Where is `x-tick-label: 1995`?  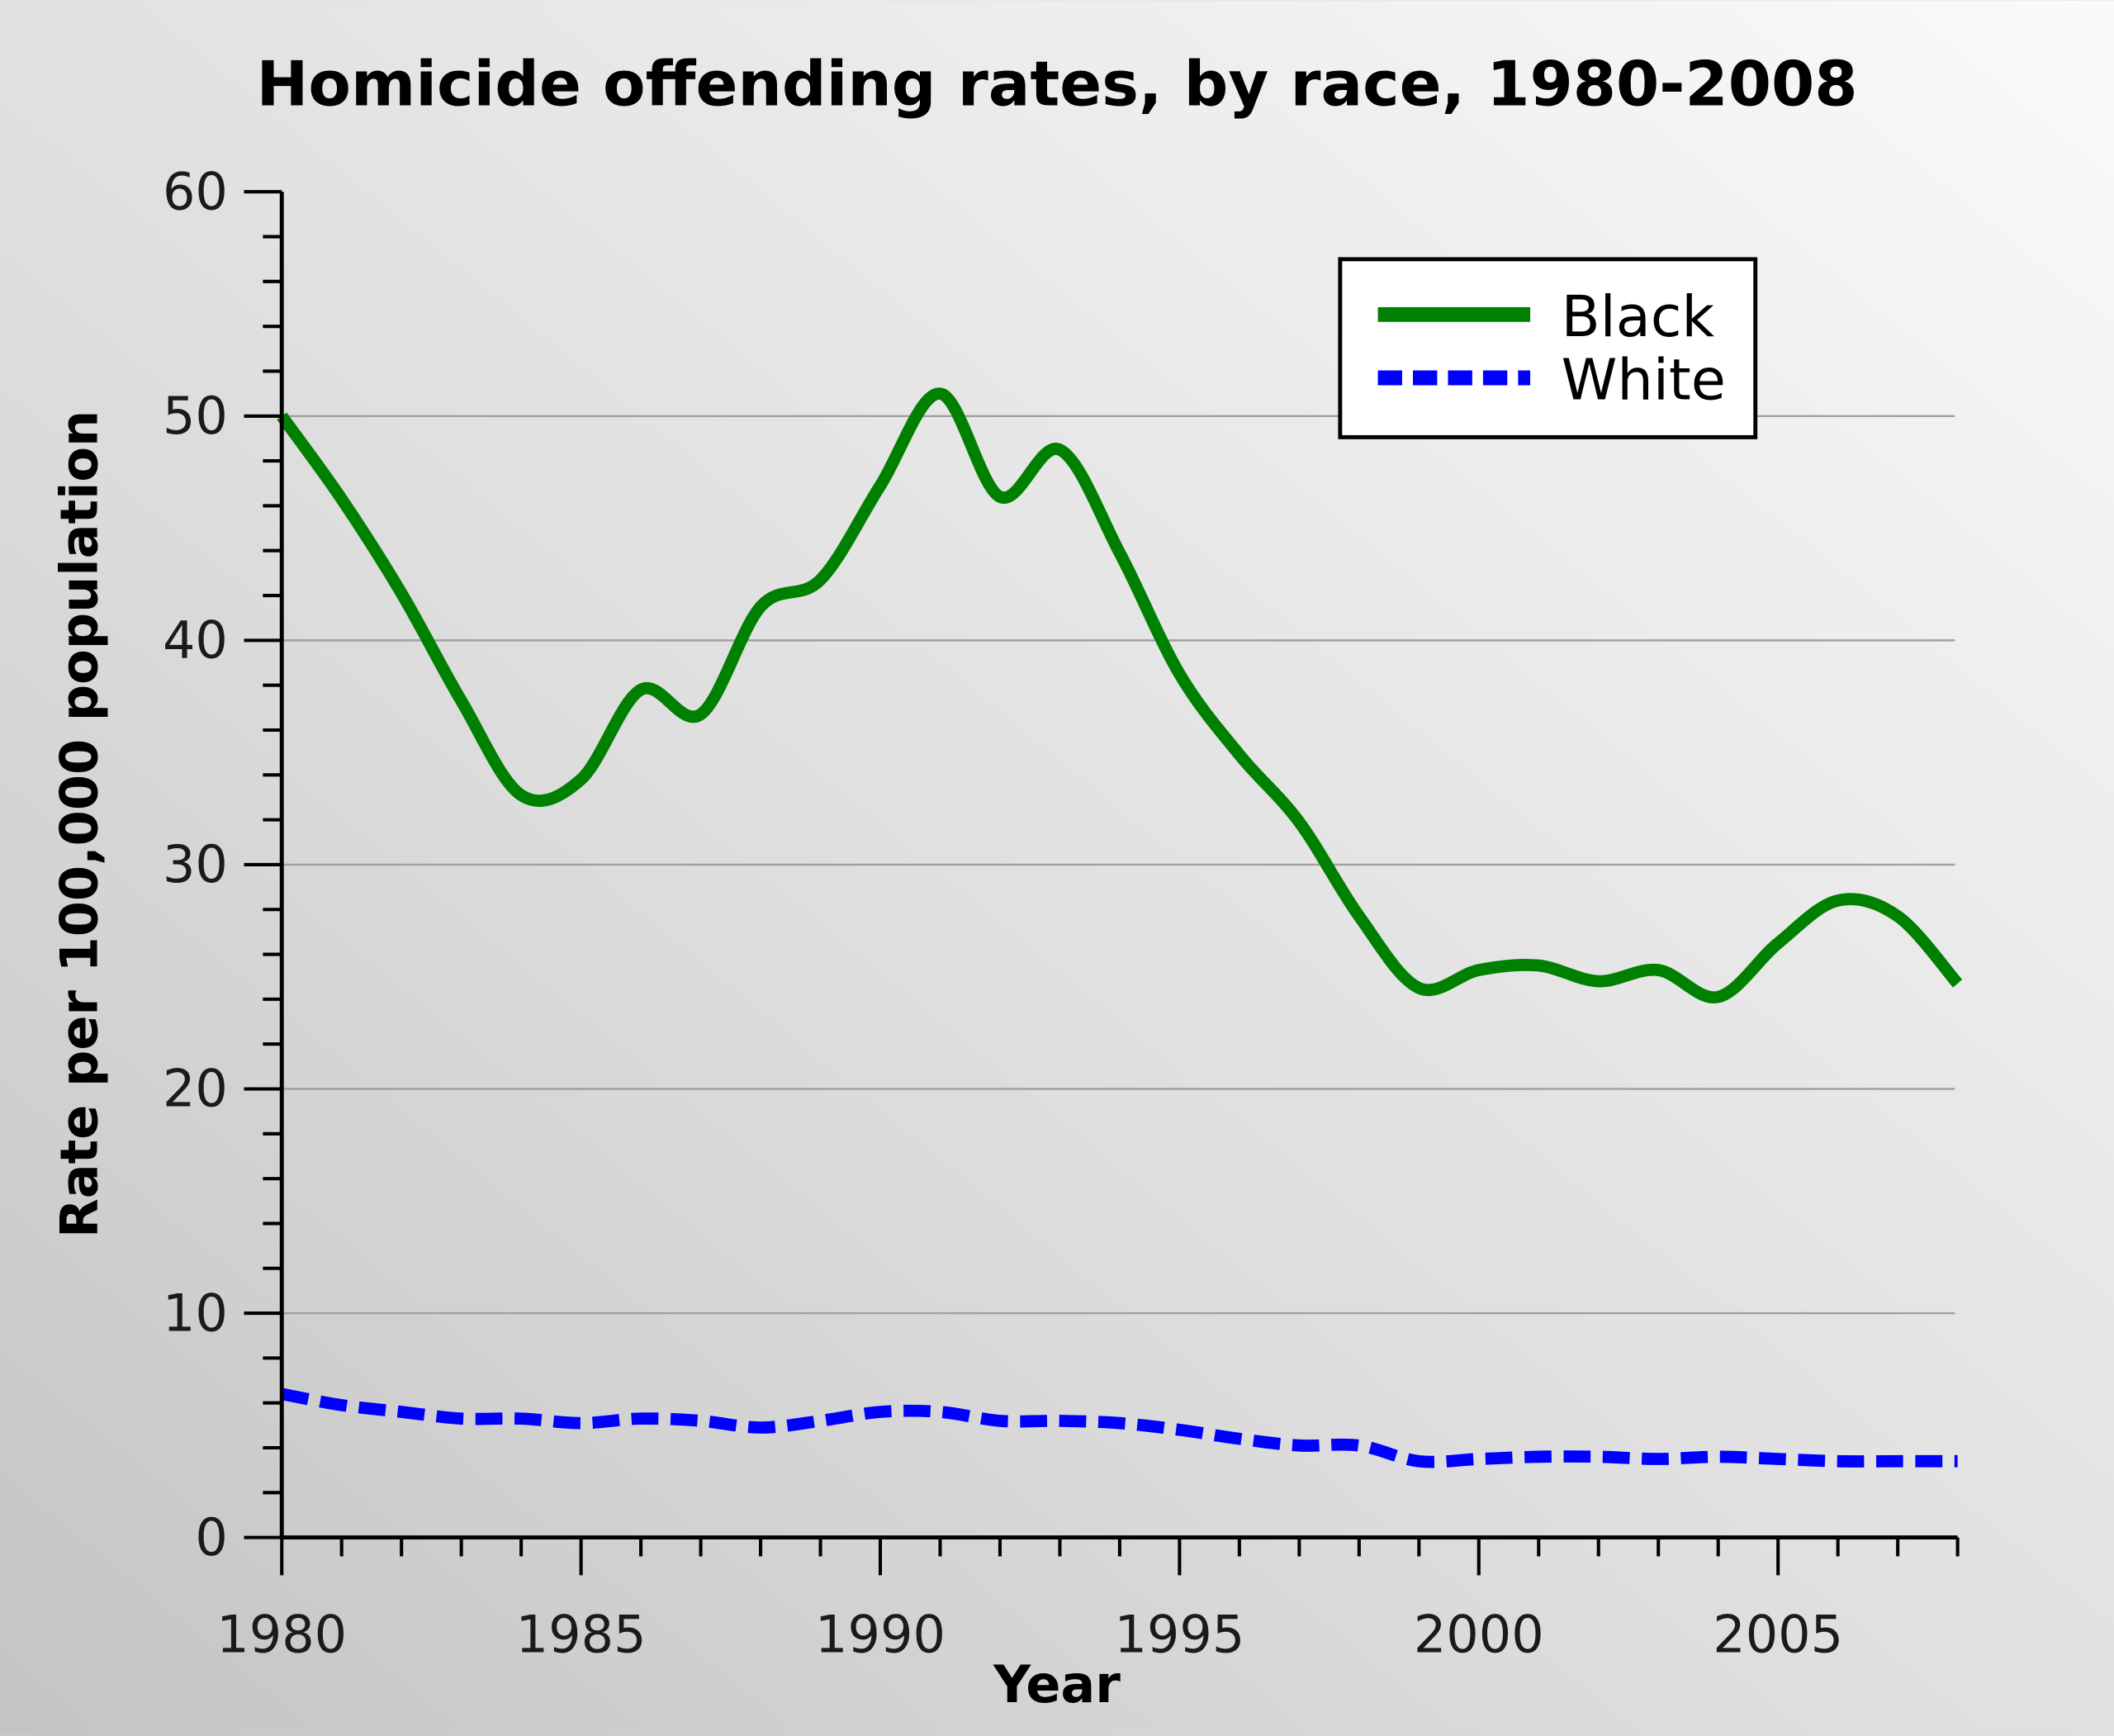
x-tick-label: 1995 is located at coordinates (1179, 1634).